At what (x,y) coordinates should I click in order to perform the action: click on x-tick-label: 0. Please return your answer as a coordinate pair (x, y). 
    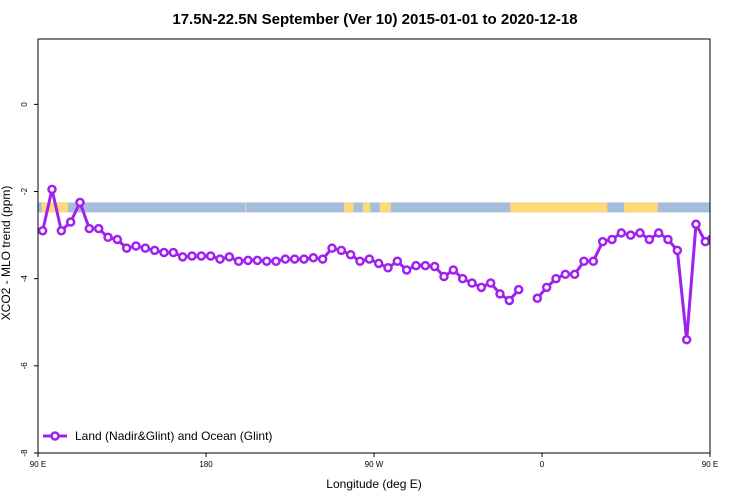
    Looking at the image, I should click on (542, 464).